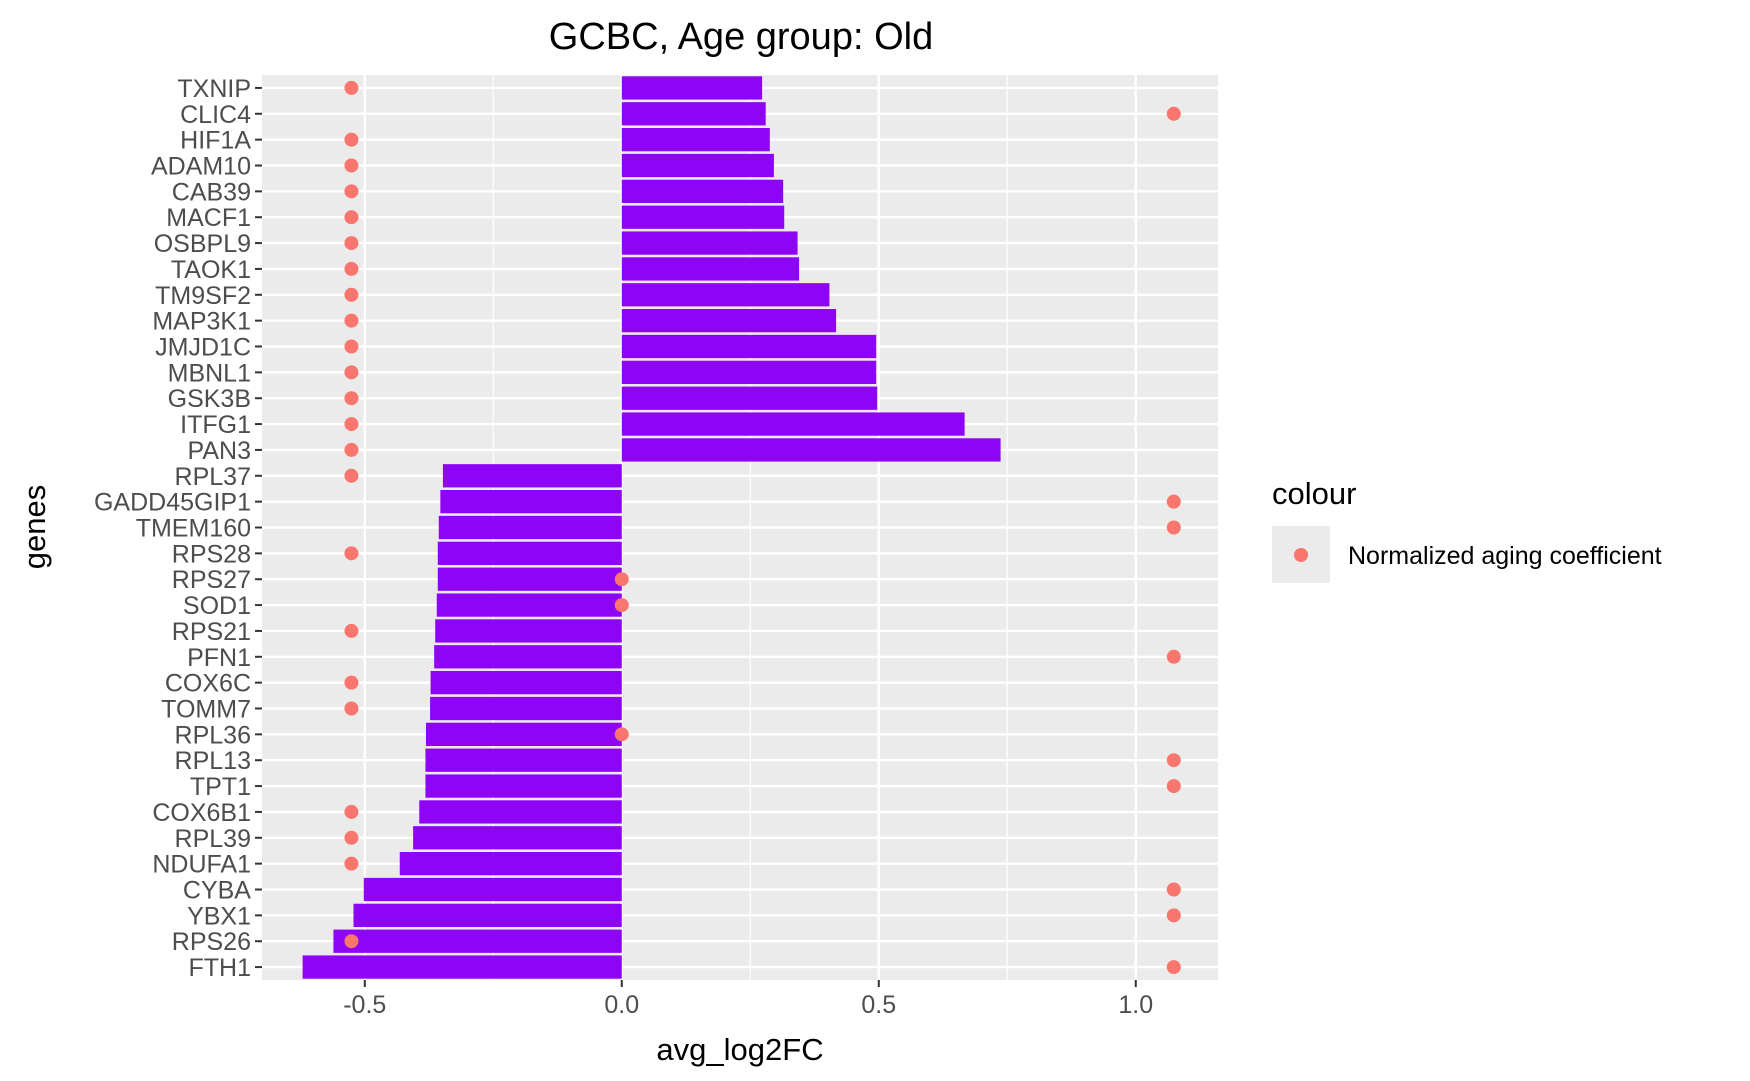 The image size is (1750, 1081). What do you see at coordinates (211, 580) in the screenshot?
I see `y-tick-label: RPS27` at bounding box center [211, 580].